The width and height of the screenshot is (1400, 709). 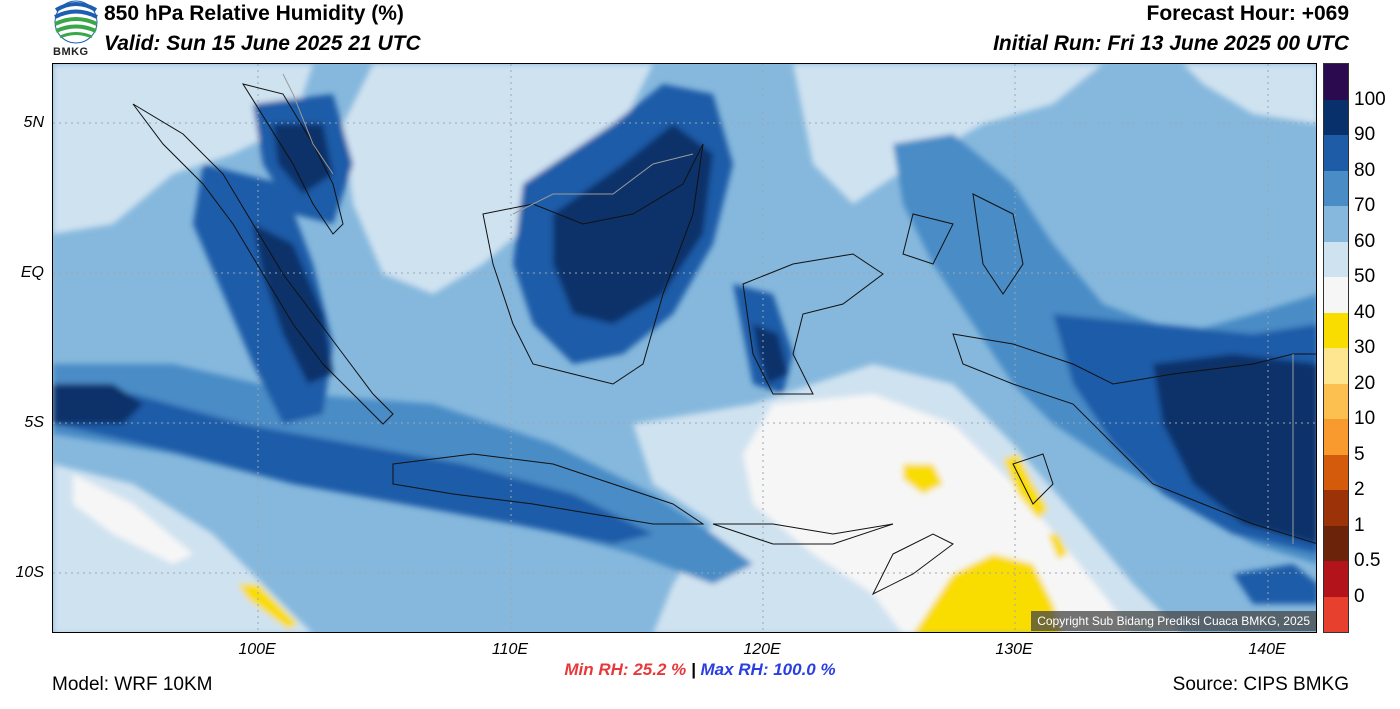 I want to click on colorbar-label: 0, so click(x=1359, y=596).